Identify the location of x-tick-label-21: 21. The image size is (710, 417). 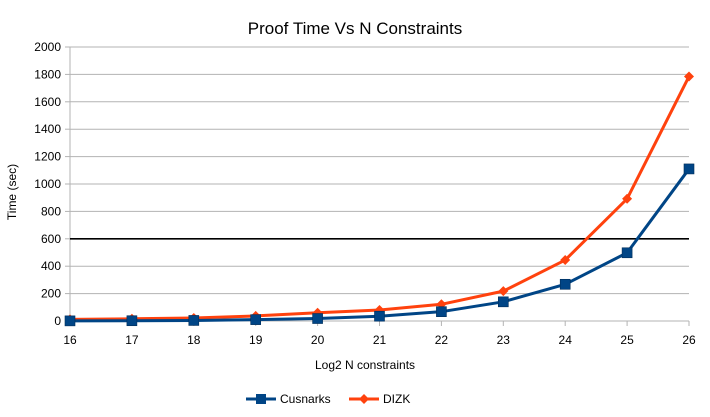
(380, 340).